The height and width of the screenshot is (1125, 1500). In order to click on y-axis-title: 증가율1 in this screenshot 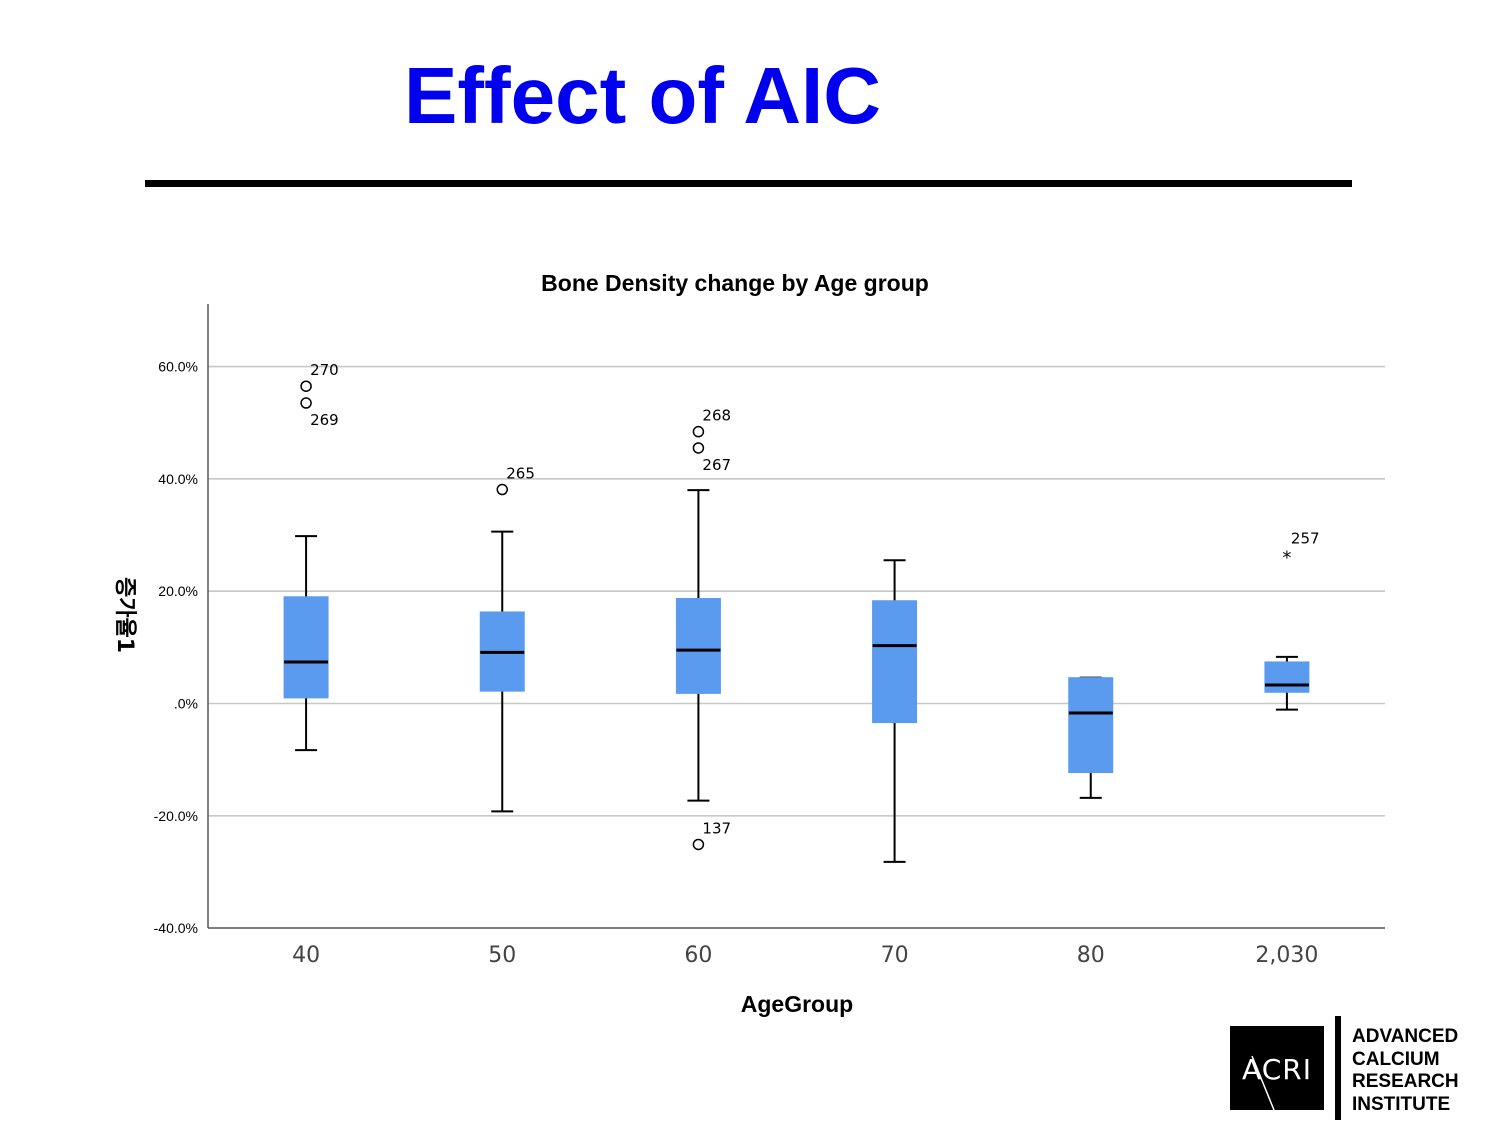, I will do `click(124, 615)`.